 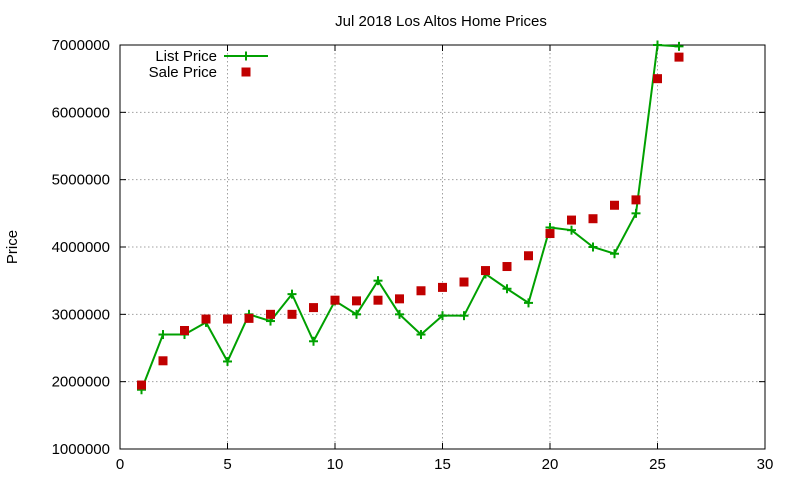 What do you see at coordinates (81, 314) in the screenshot?
I see `y-tick-label: 3000000` at bounding box center [81, 314].